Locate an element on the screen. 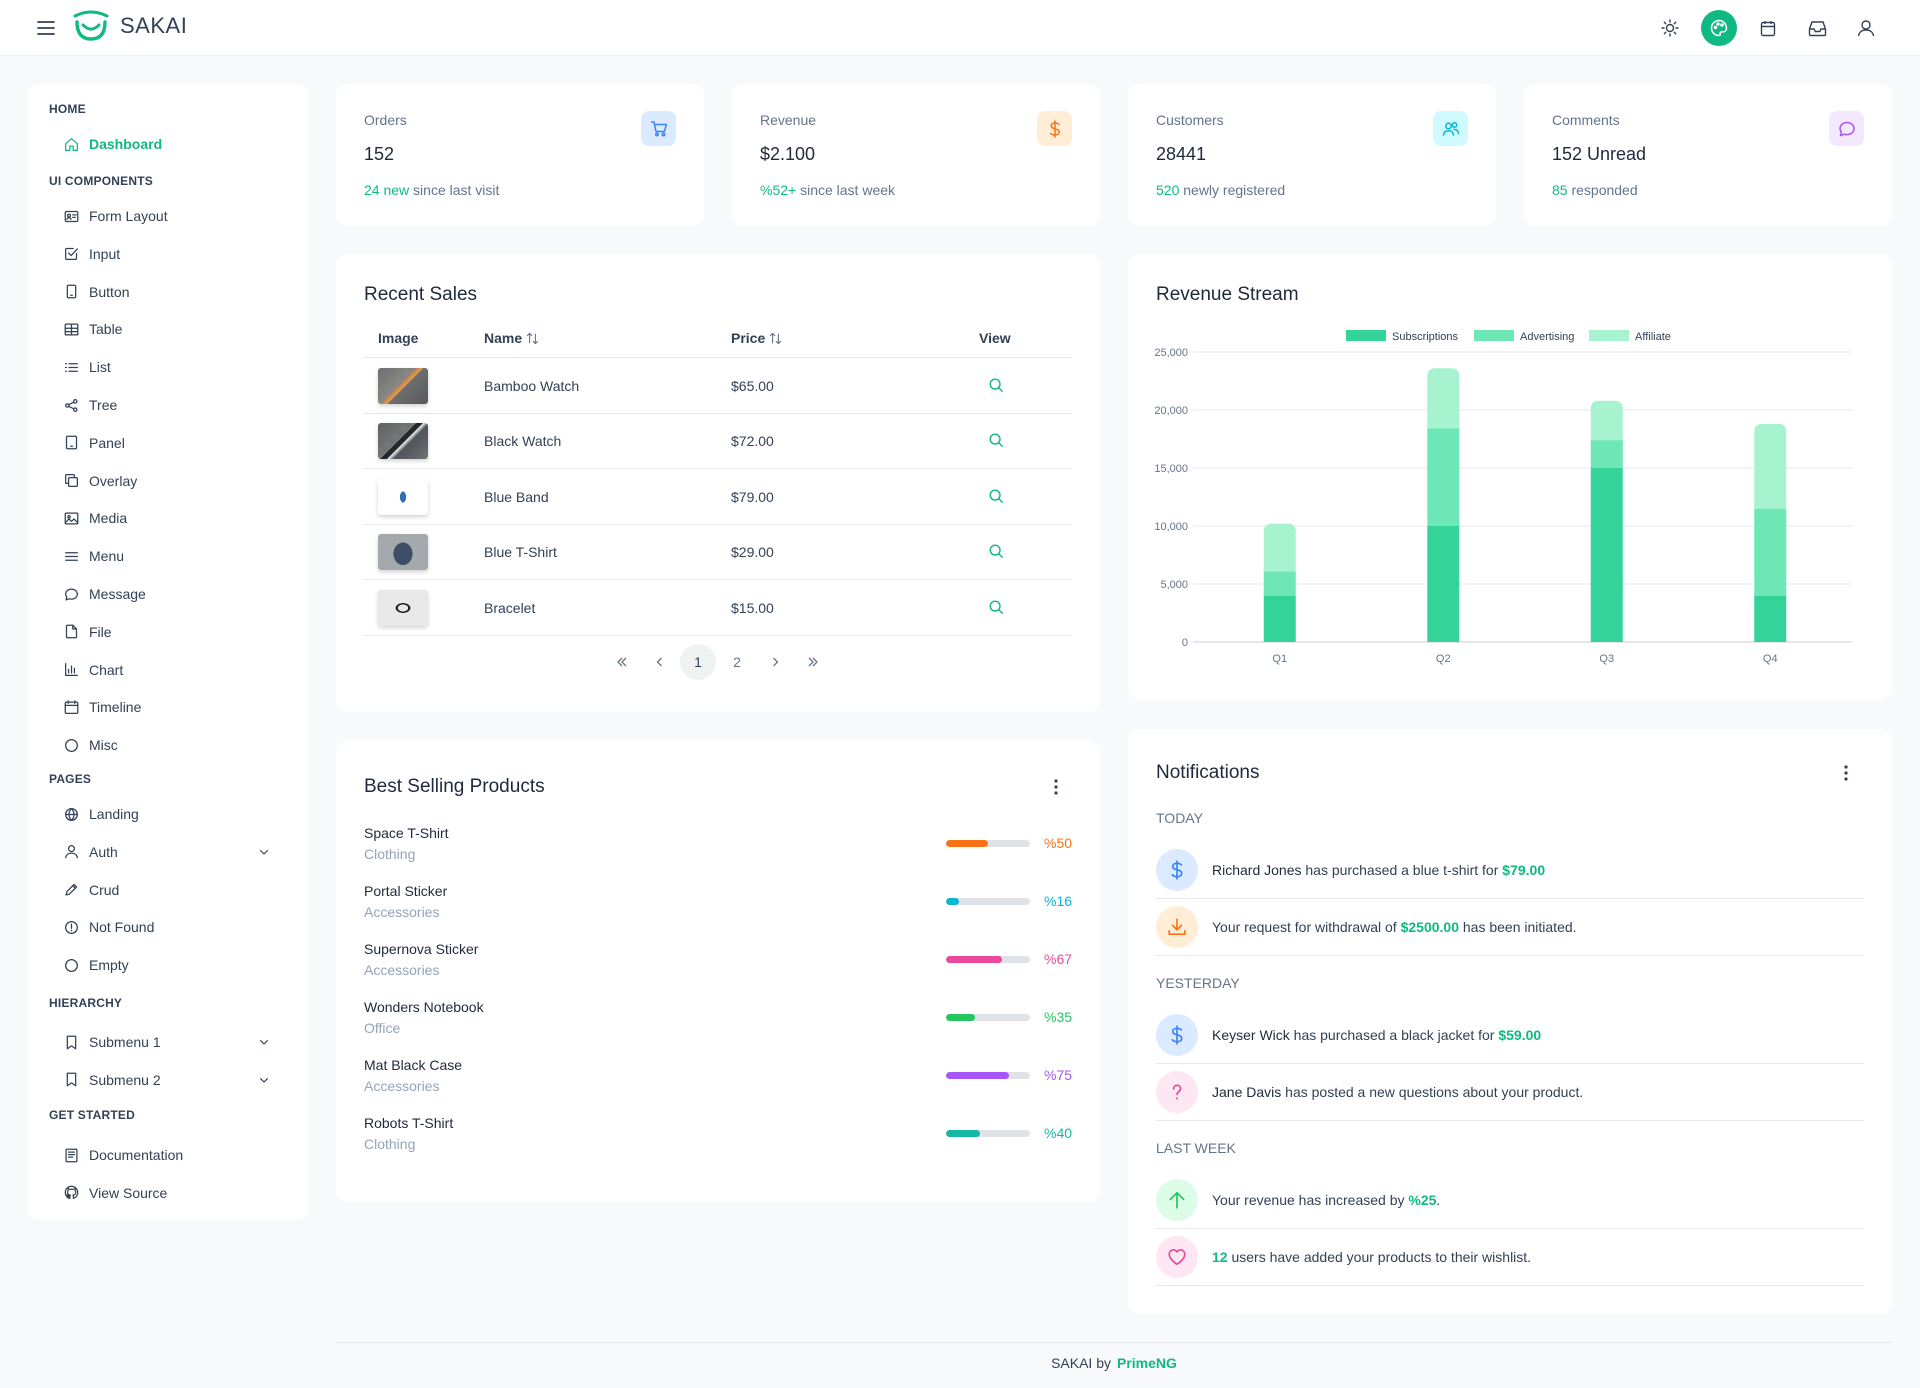 This screenshot has width=1920, height=1388. app-logo: SAKAI is located at coordinates (129, 26).